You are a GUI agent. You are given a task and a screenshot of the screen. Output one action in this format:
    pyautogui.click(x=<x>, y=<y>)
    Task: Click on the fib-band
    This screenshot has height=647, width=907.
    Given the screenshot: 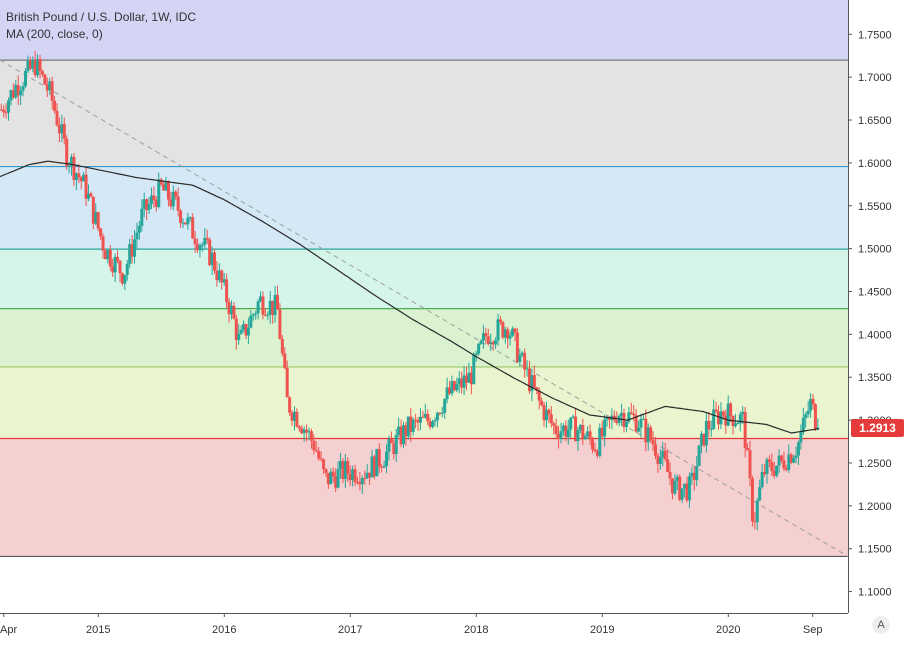 What is the action you would take?
    pyautogui.click(x=424, y=30)
    